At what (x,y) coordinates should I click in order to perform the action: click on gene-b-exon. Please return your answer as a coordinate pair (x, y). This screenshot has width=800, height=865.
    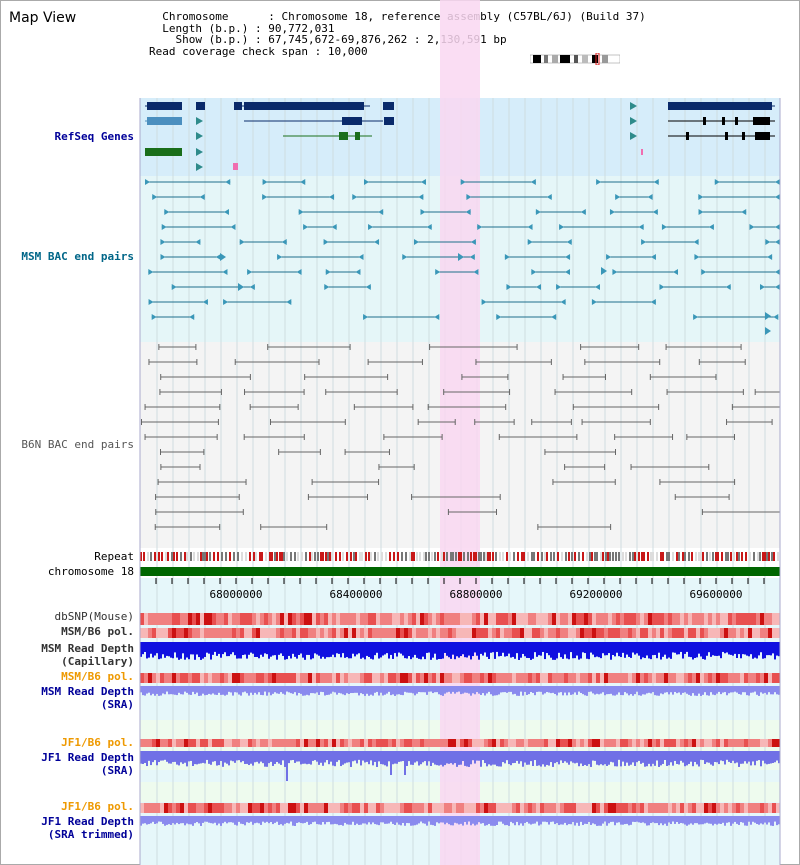
    Looking at the image, I should click on (200, 106).